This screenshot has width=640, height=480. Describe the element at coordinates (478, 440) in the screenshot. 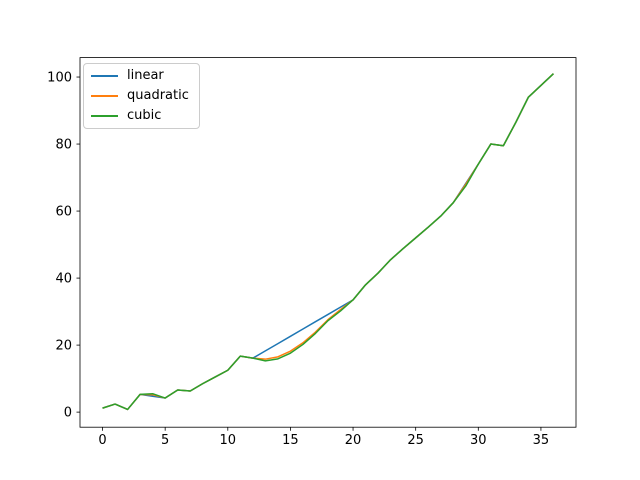

I see `x-tick-label: 30` at that location.